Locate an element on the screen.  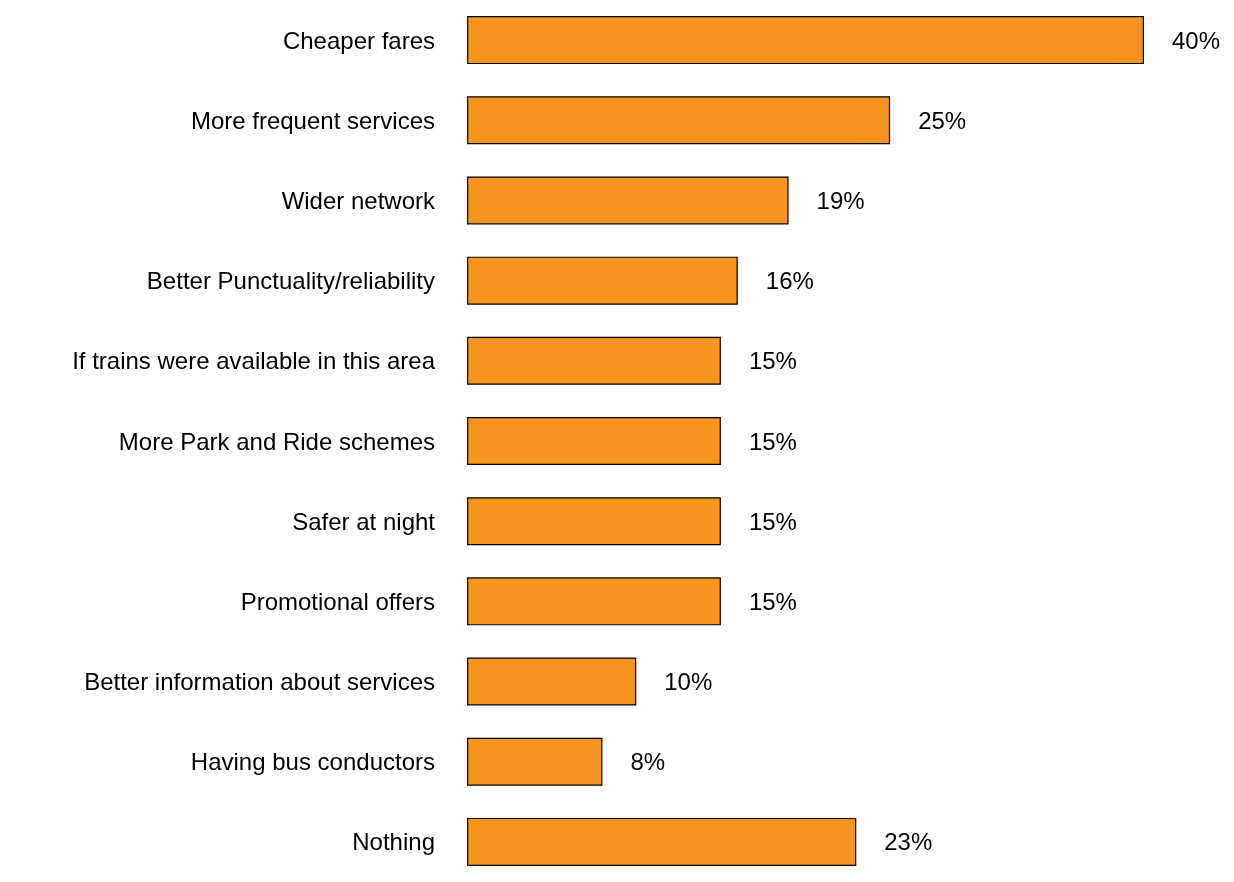
y-tick-label: Better information about services is located at coordinates (259, 682).